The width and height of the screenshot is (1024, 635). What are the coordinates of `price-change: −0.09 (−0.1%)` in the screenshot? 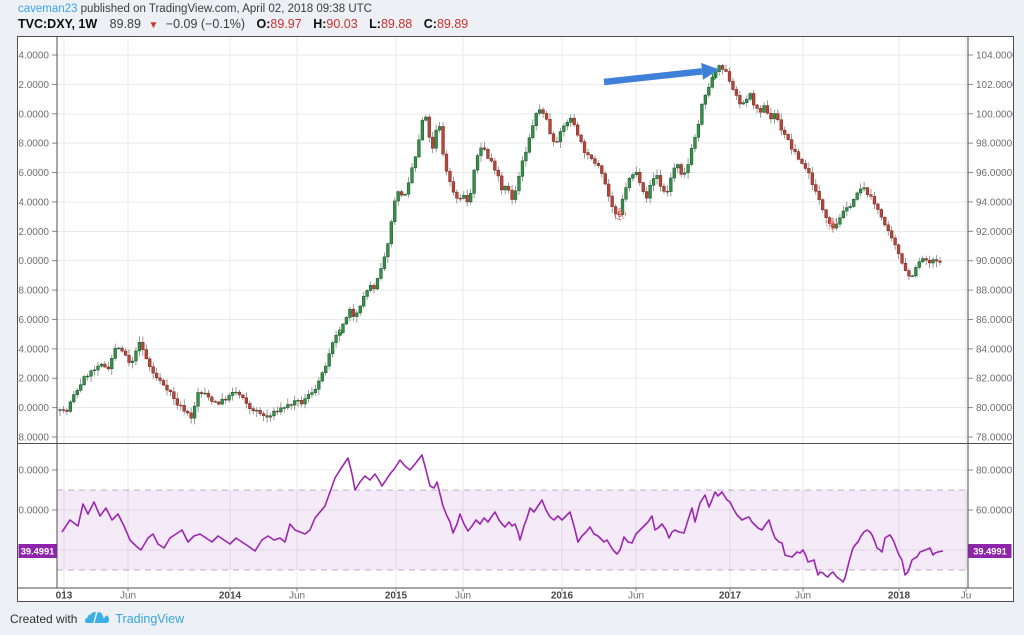 It's located at (205, 24).